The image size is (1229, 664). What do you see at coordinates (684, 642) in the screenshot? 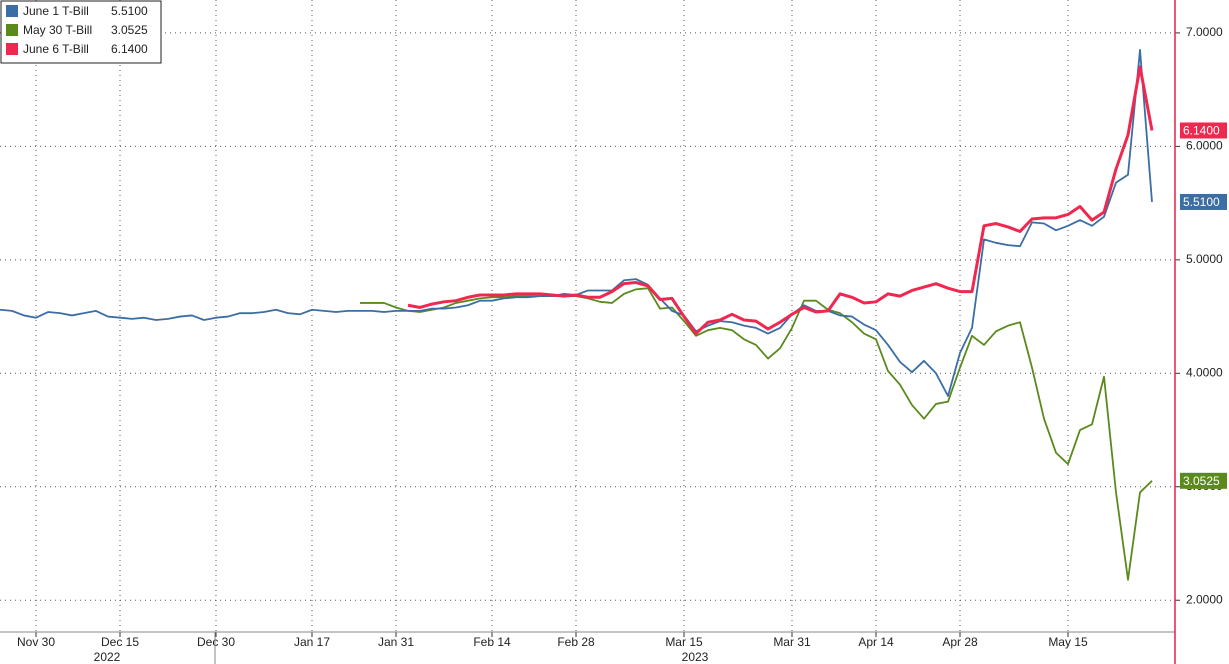
I see `x-tick-label: Mar 15` at bounding box center [684, 642].